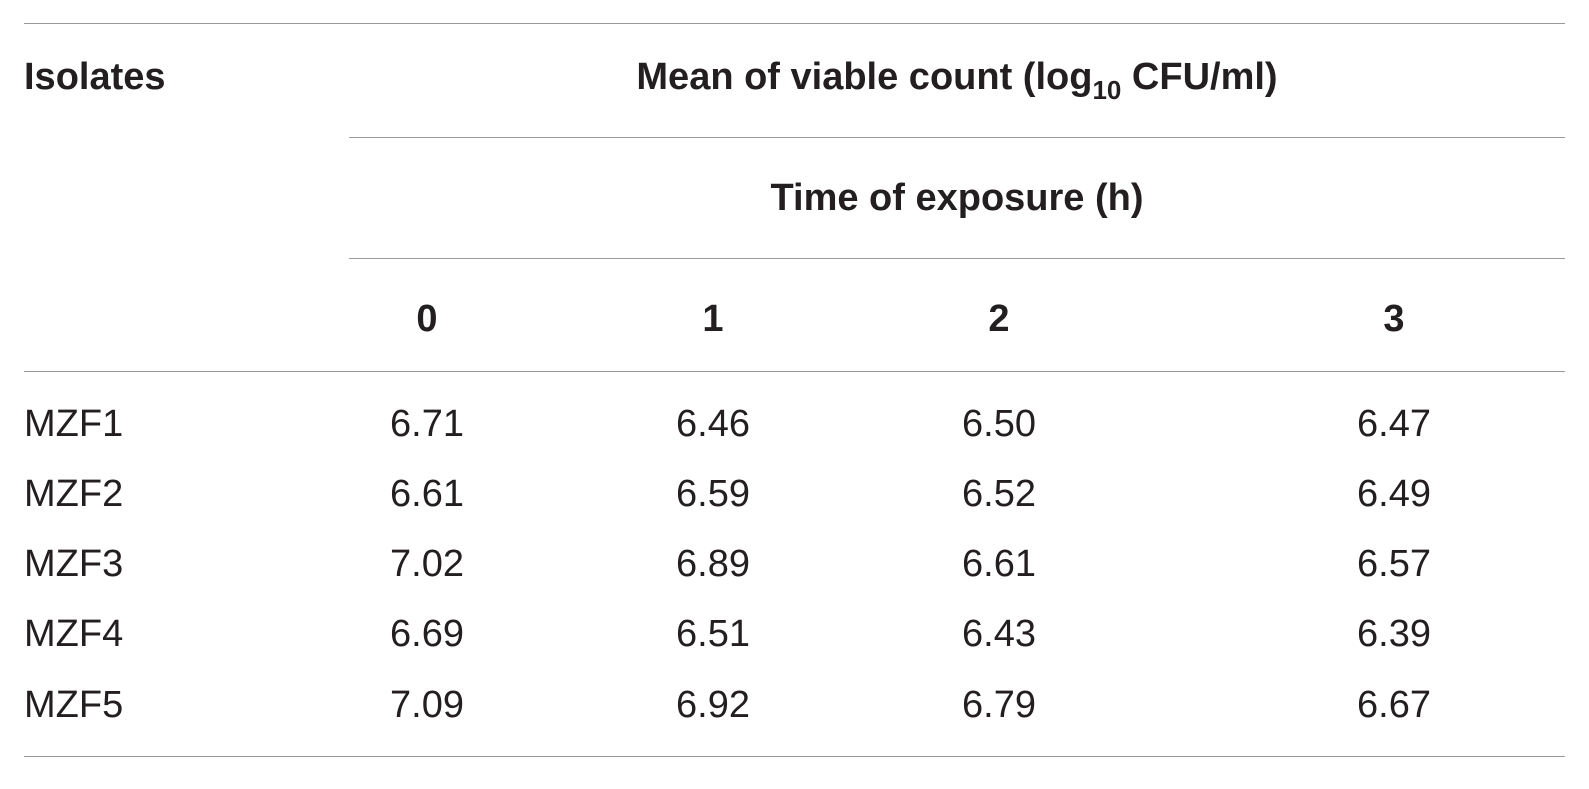 This screenshot has width=1589, height=789. Describe the element at coordinates (427, 634) in the screenshot. I see `table-cell: 6.69` at that location.